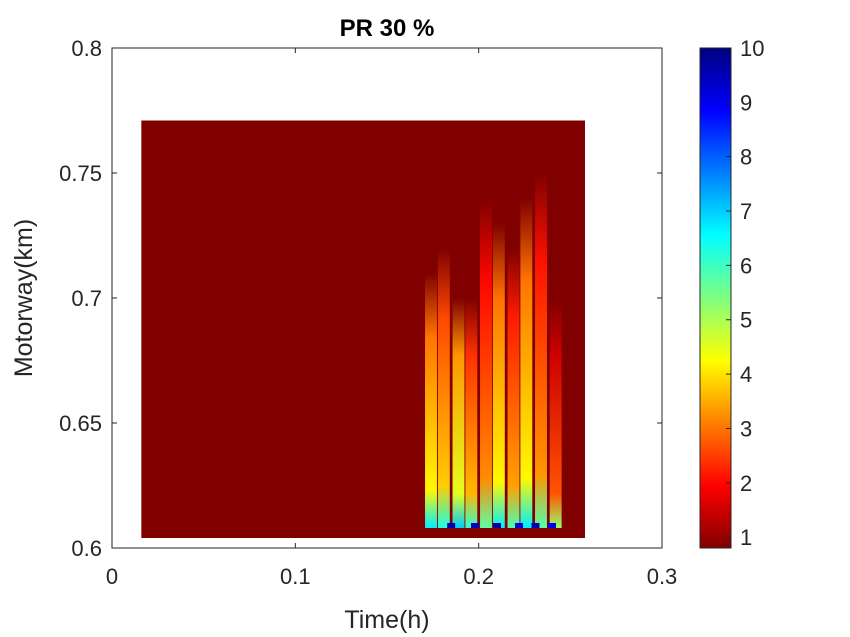 The width and height of the screenshot is (850, 637). What do you see at coordinates (478, 576) in the screenshot?
I see `x-tick-label: 0.2` at bounding box center [478, 576].